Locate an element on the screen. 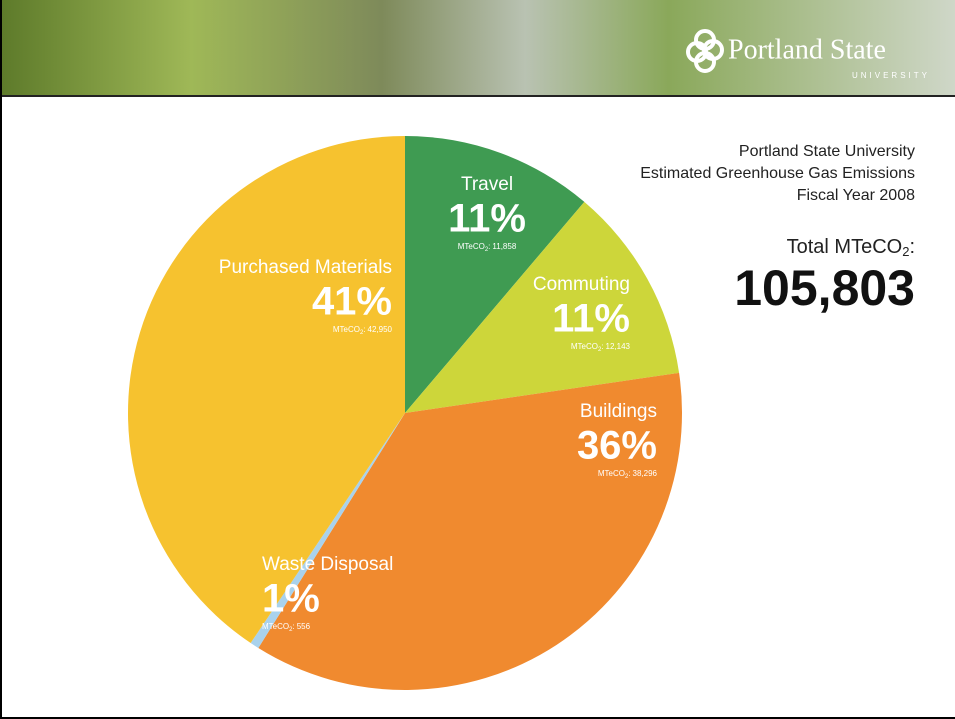  caption-sub: 2 is located at coordinates (905, 251).